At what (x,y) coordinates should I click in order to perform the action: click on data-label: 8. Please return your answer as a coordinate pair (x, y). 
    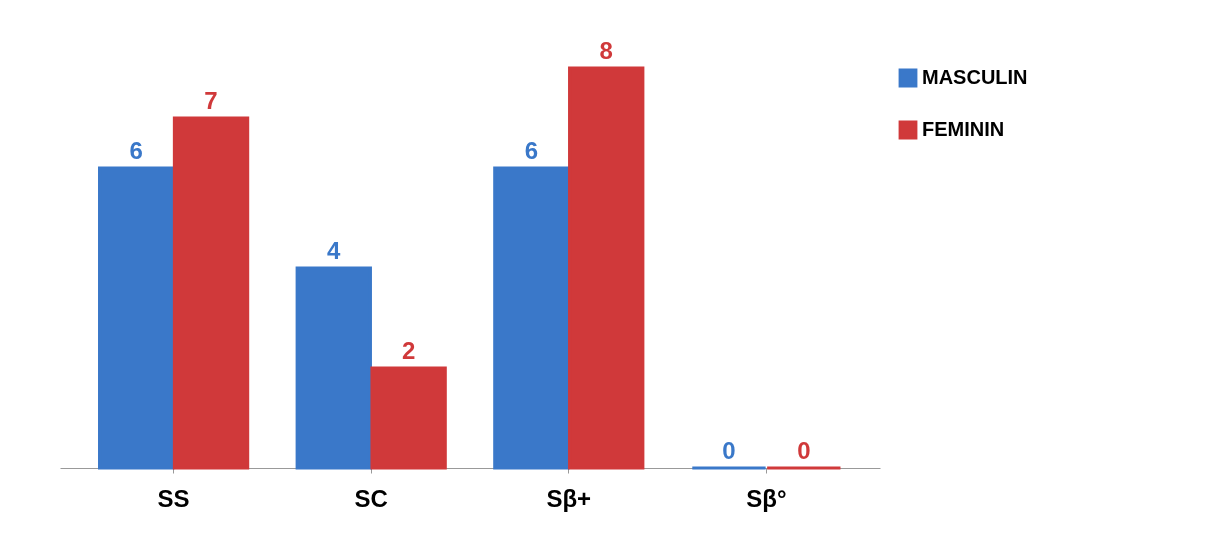
    Looking at the image, I should click on (606, 50).